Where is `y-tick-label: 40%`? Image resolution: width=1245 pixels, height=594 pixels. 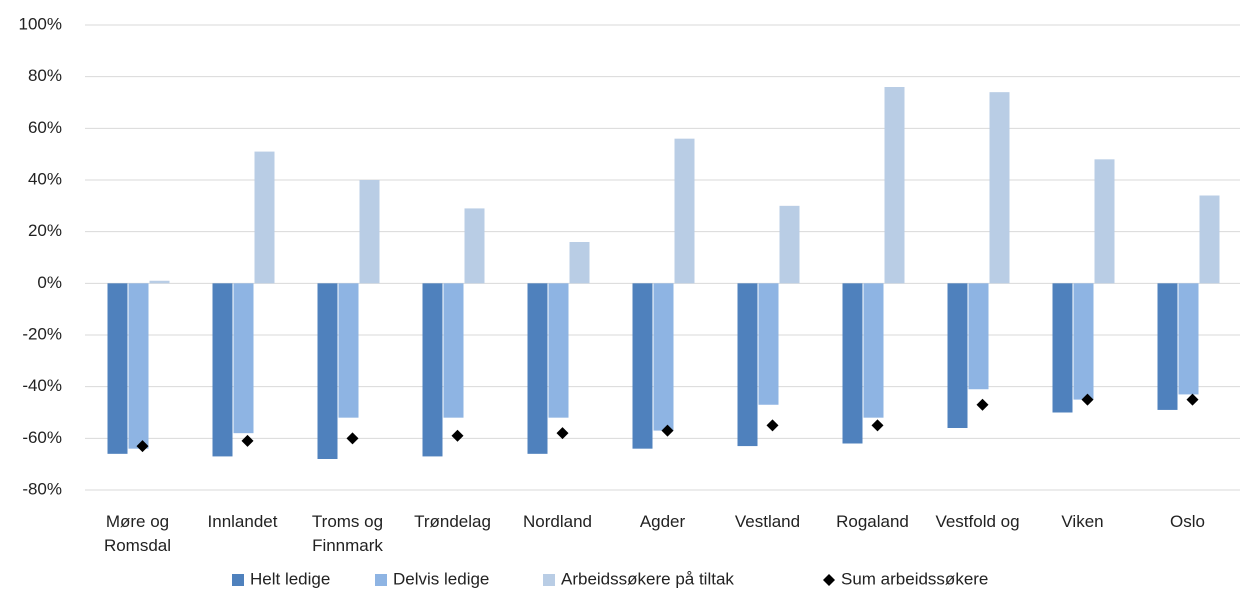 y-tick-label: 40% is located at coordinates (45, 178).